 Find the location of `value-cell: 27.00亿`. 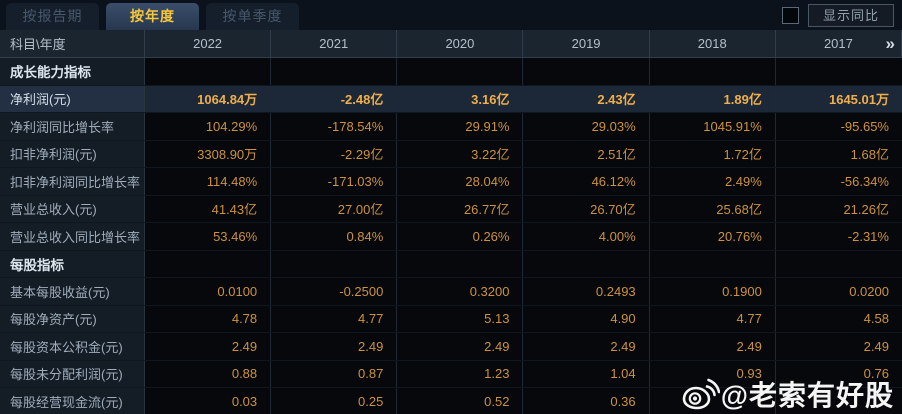

value-cell: 27.00亿 is located at coordinates (334, 208).